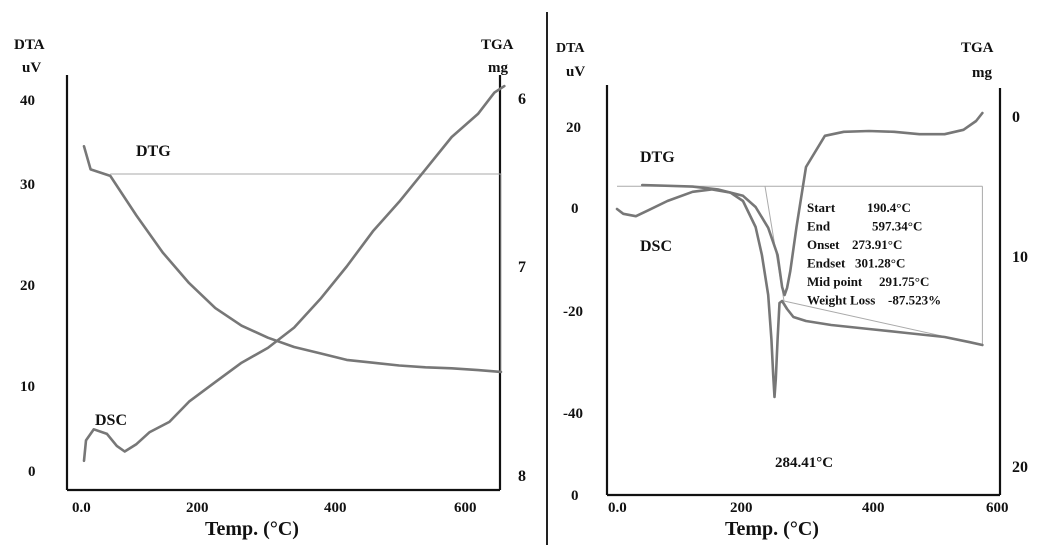 The width and height of the screenshot is (1045, 545). I want to click on right-chart-ytick-minus20: -20, so click(573, 312).